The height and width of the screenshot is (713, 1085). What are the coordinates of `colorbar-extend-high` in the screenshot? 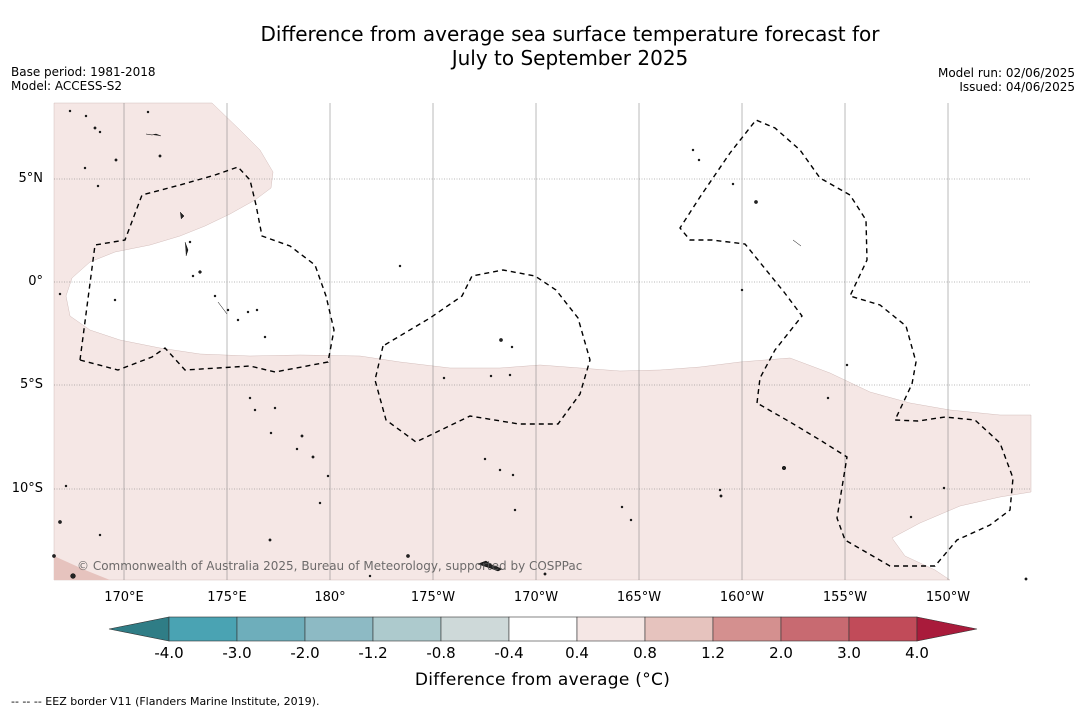 It's located at (947, 629).